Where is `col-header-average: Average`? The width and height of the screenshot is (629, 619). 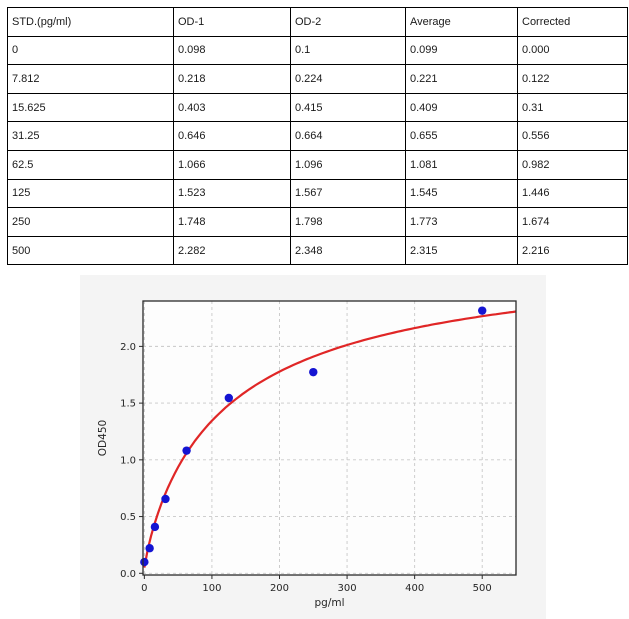 col-header-average: Average is located at coordinates (461, 22).